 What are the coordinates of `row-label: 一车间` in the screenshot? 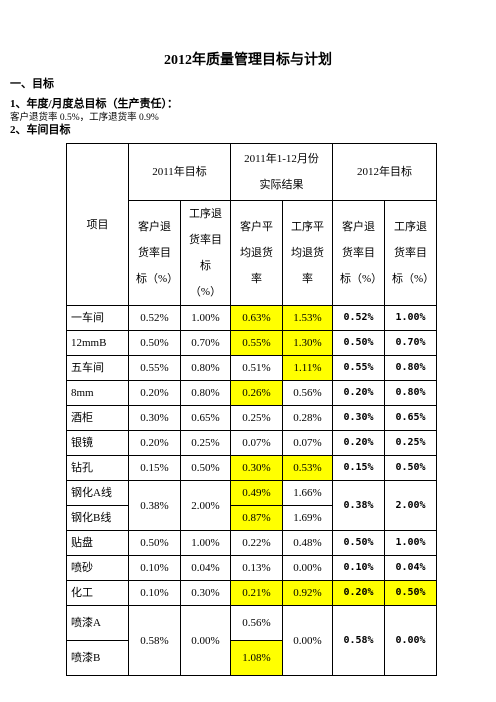 It's located at (97, 318).